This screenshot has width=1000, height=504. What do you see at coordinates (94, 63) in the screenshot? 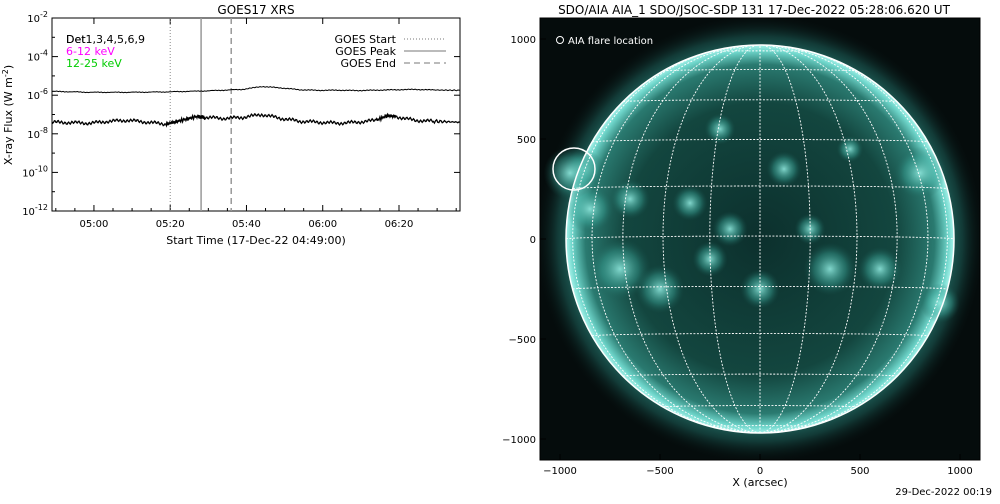
I see `energy-band-12-25: 12-25 keV` at bounding box center [94, 63].